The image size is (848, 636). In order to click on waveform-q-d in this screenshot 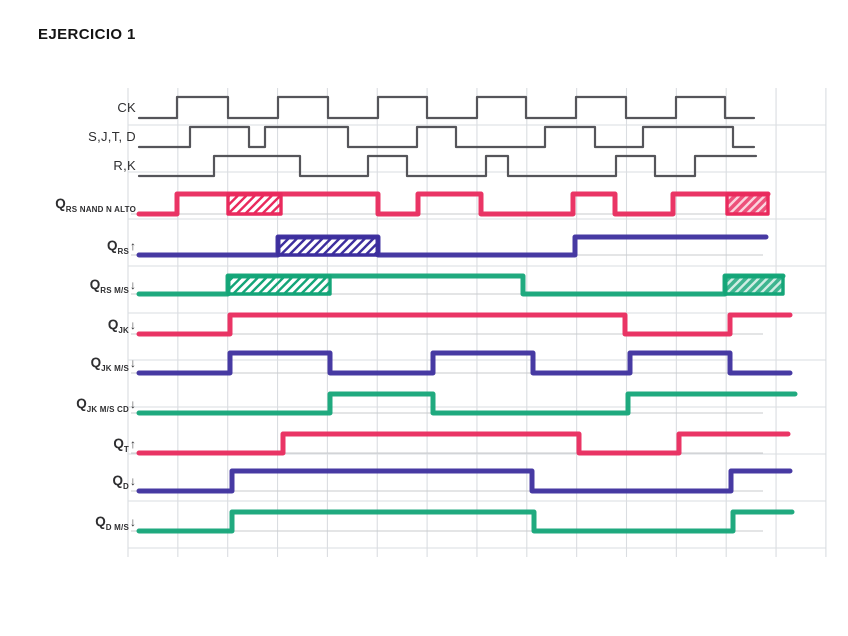, I will do `click(464, 481)`.